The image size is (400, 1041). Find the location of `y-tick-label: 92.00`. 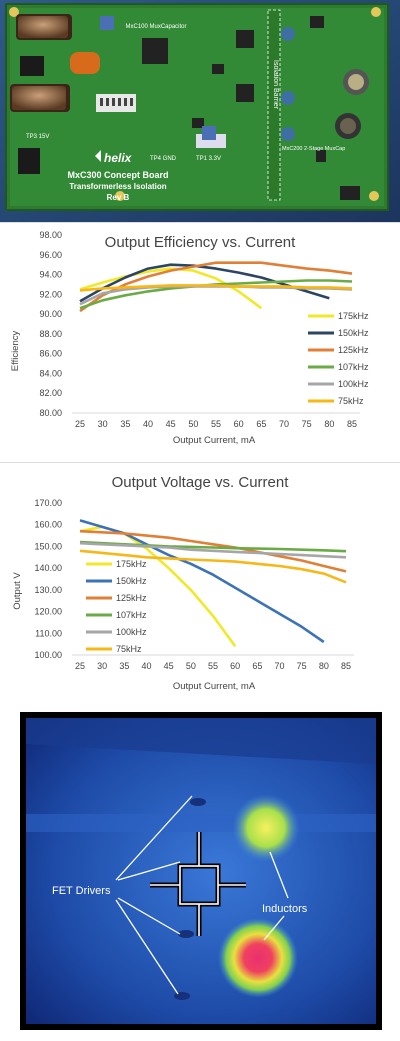

y-tick-label: 92.00 is located at coordinates (50, 294).